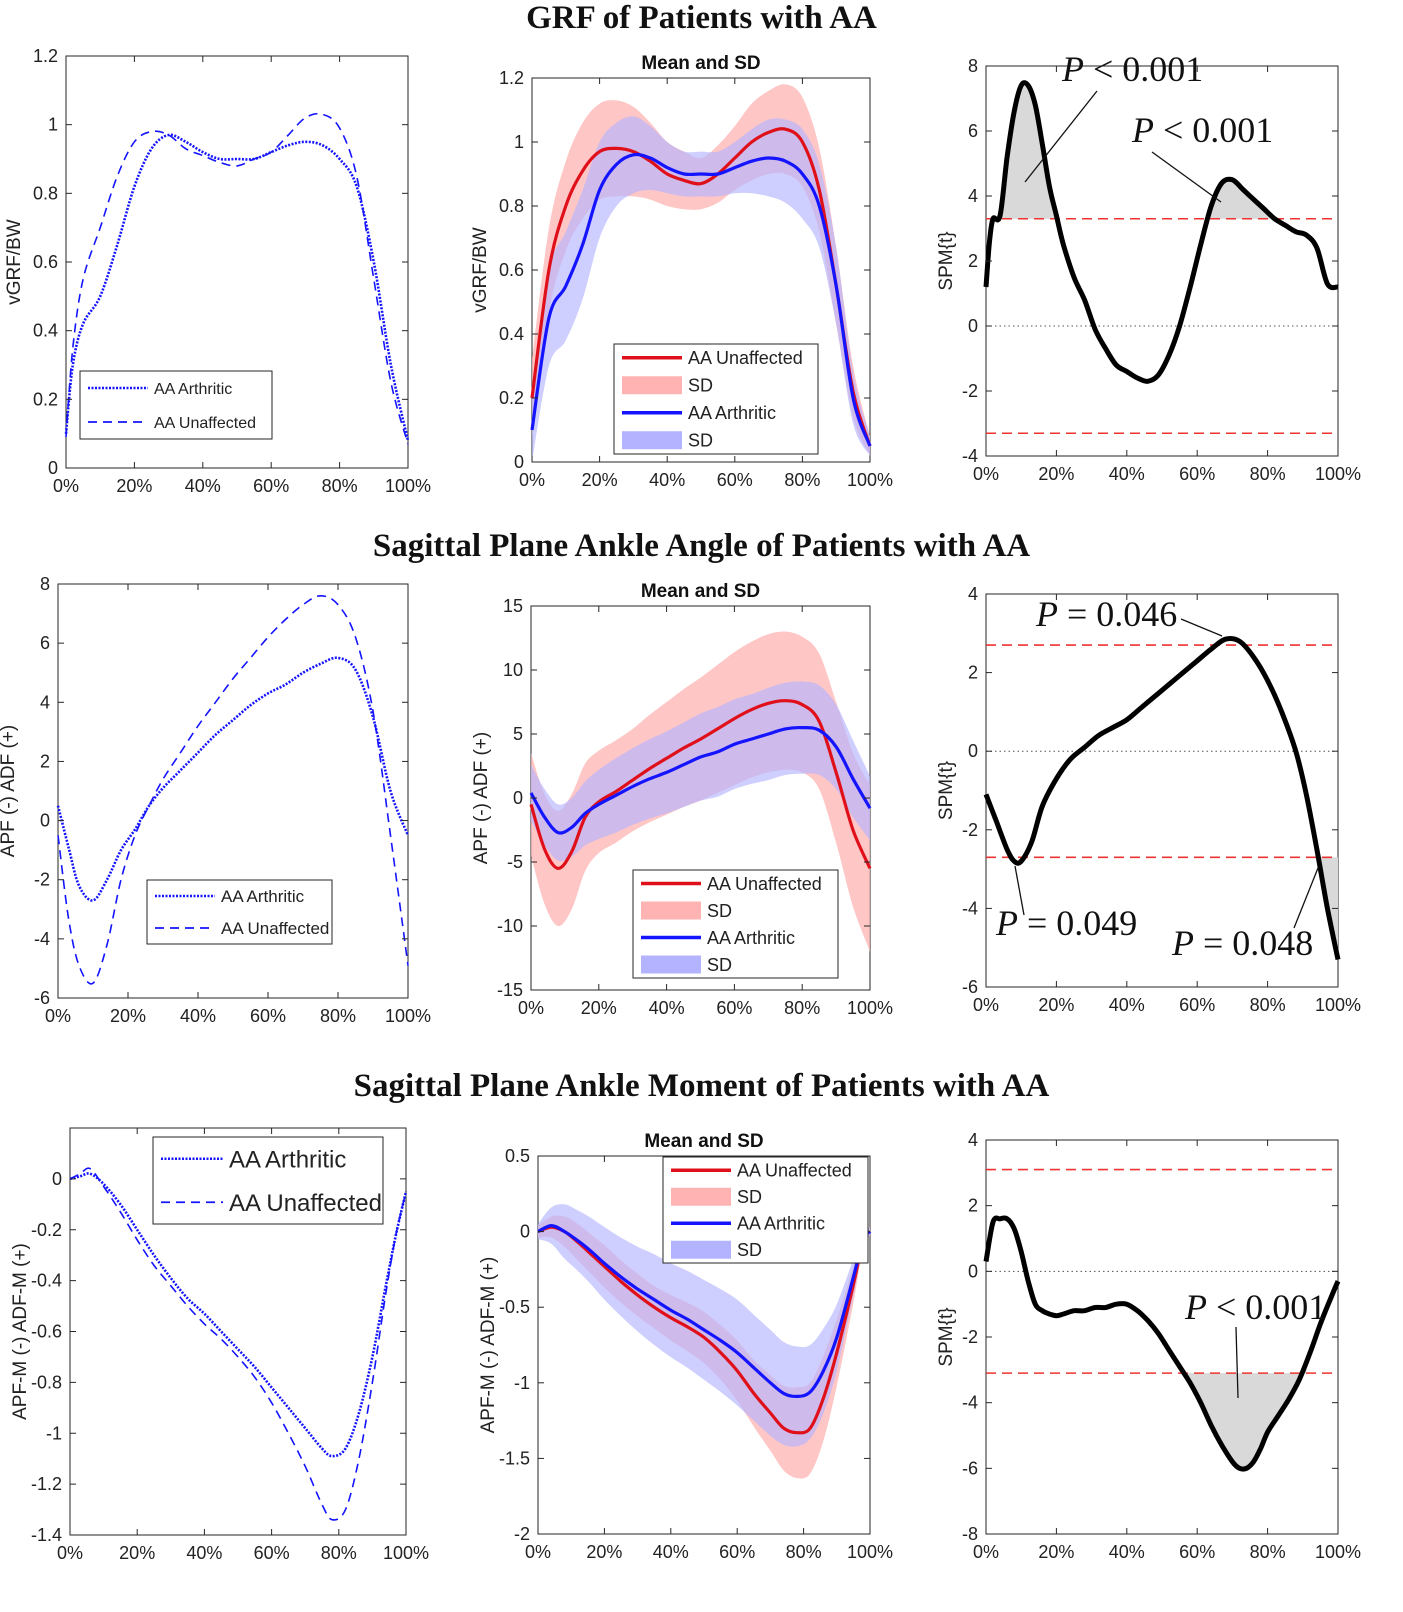  I want to click on y-axis-label: APF (-) ADF (+), so click(9, 791).